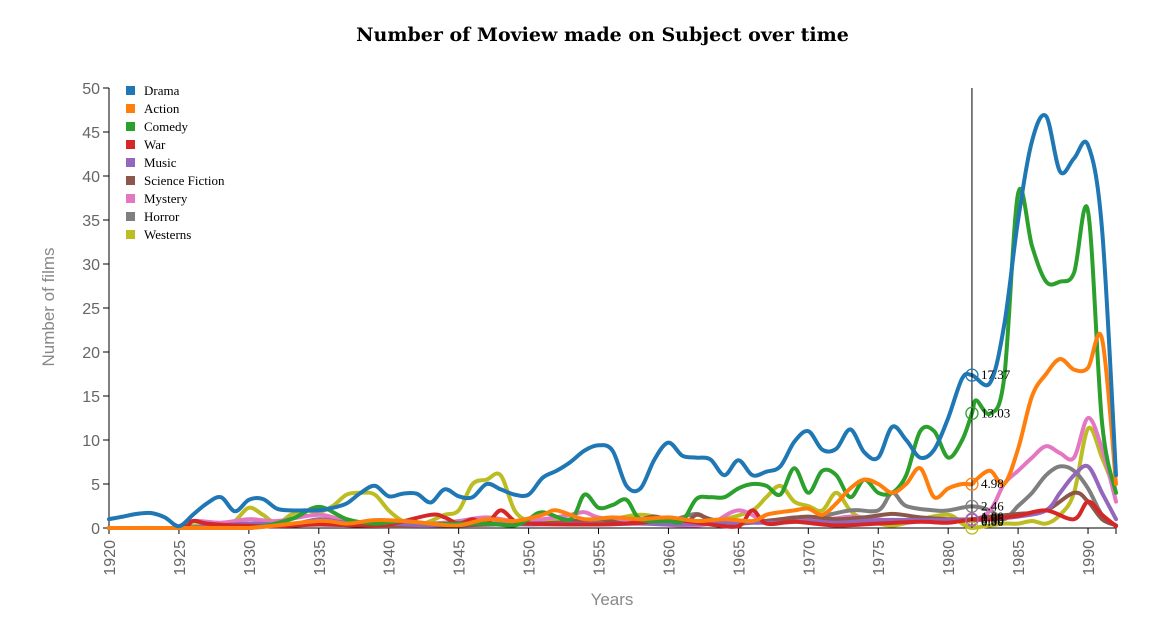 The height and width of the screenshot is (625, 1173). Describe the element at coordinates (530, 558) in the screenshot. I see `x-tick-label: 1950` at that location.